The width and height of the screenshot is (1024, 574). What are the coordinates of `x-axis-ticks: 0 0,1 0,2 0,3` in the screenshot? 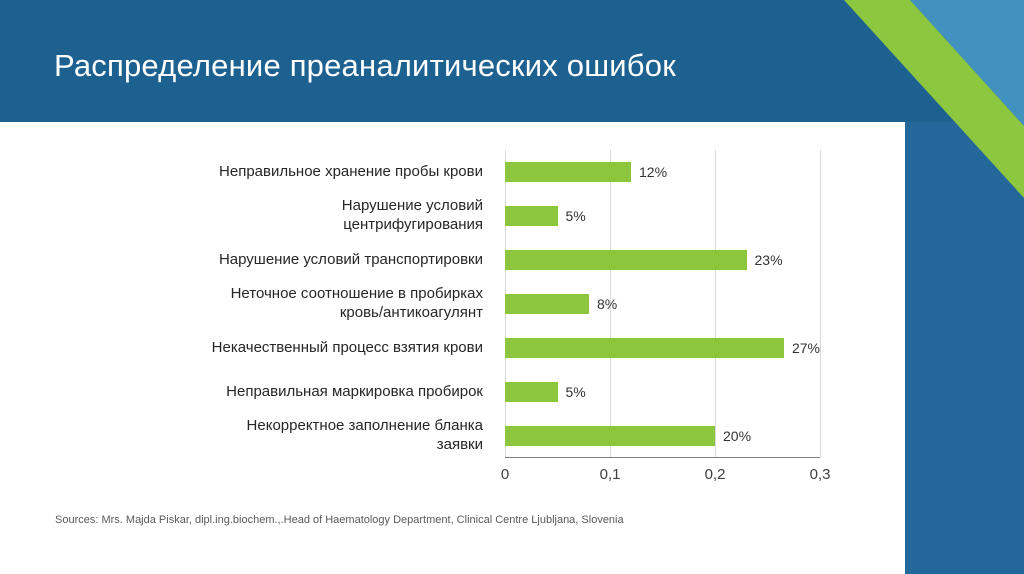 It's located at (666, 476).